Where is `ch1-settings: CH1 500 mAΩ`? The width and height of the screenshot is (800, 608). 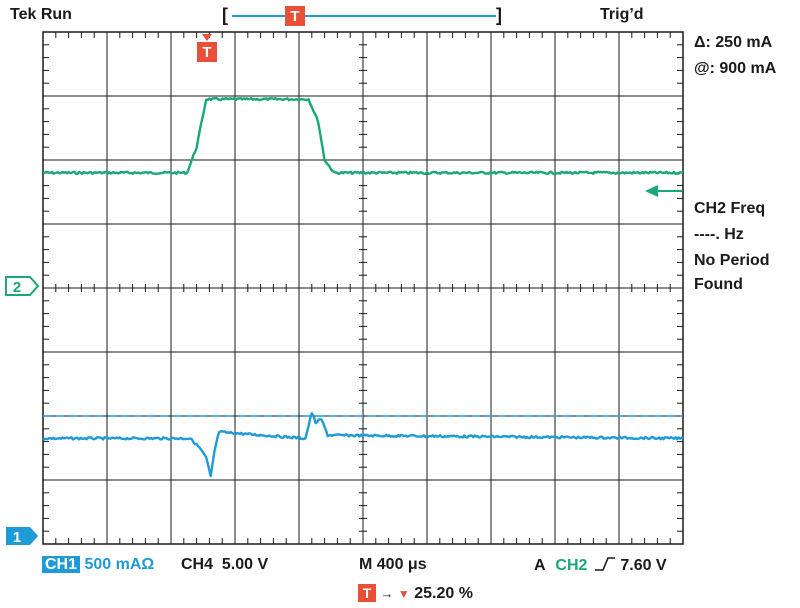 ch1-settings: CH1 500 mAΩ is located at coordinates (98, 565).